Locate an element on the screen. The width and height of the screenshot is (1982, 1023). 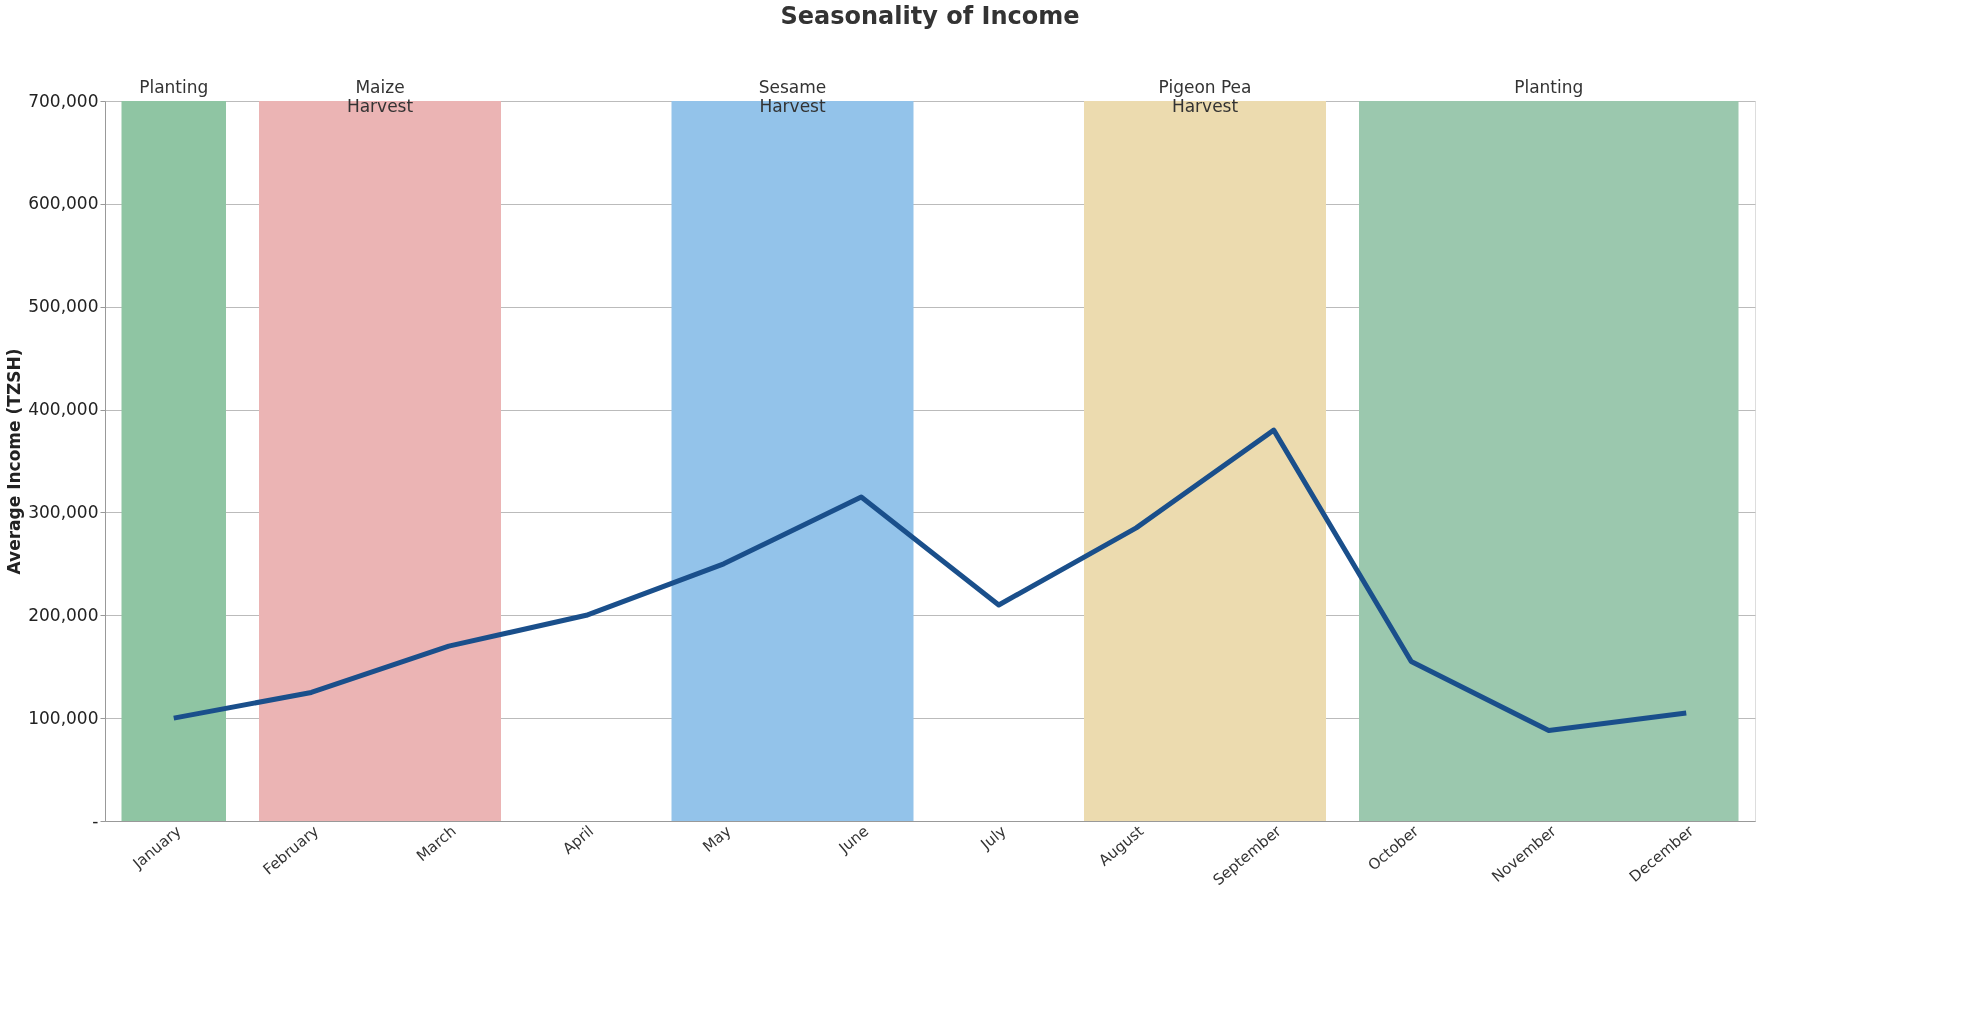
y-tick-label: 500,000 is located at coordinates (63, 306).